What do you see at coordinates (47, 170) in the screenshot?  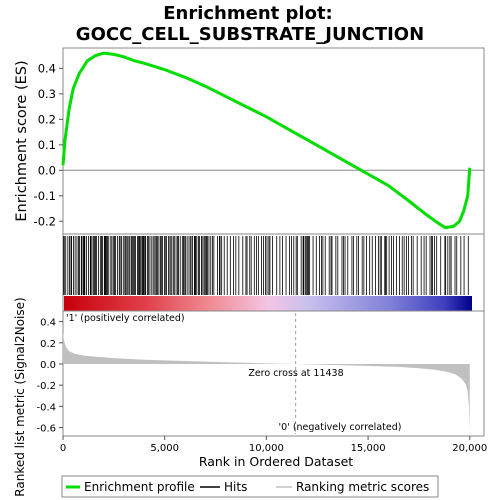 I see `es-y-tick-label: 0.0` at bounding box center [47, 170].